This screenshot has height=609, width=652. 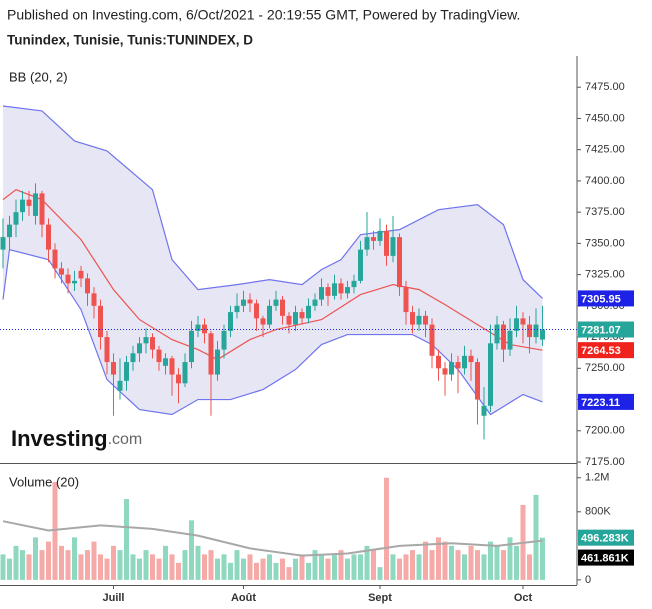 I want to click on x-tick-label: Août, so click(x=243, y=598).